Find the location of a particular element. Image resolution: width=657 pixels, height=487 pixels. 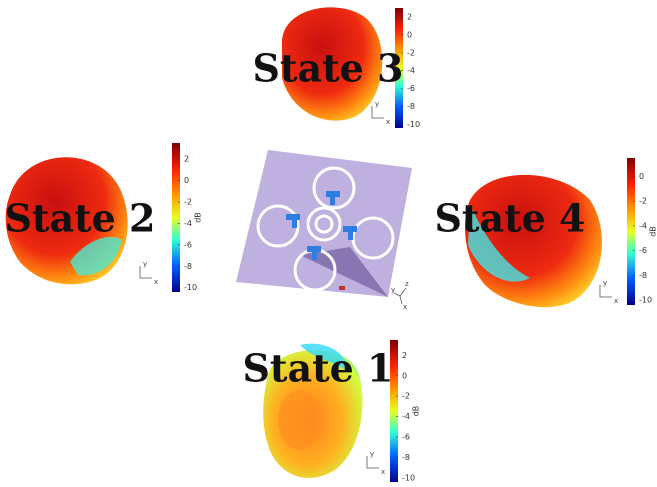

pattern-state2 is located at coordinates (66, 221).